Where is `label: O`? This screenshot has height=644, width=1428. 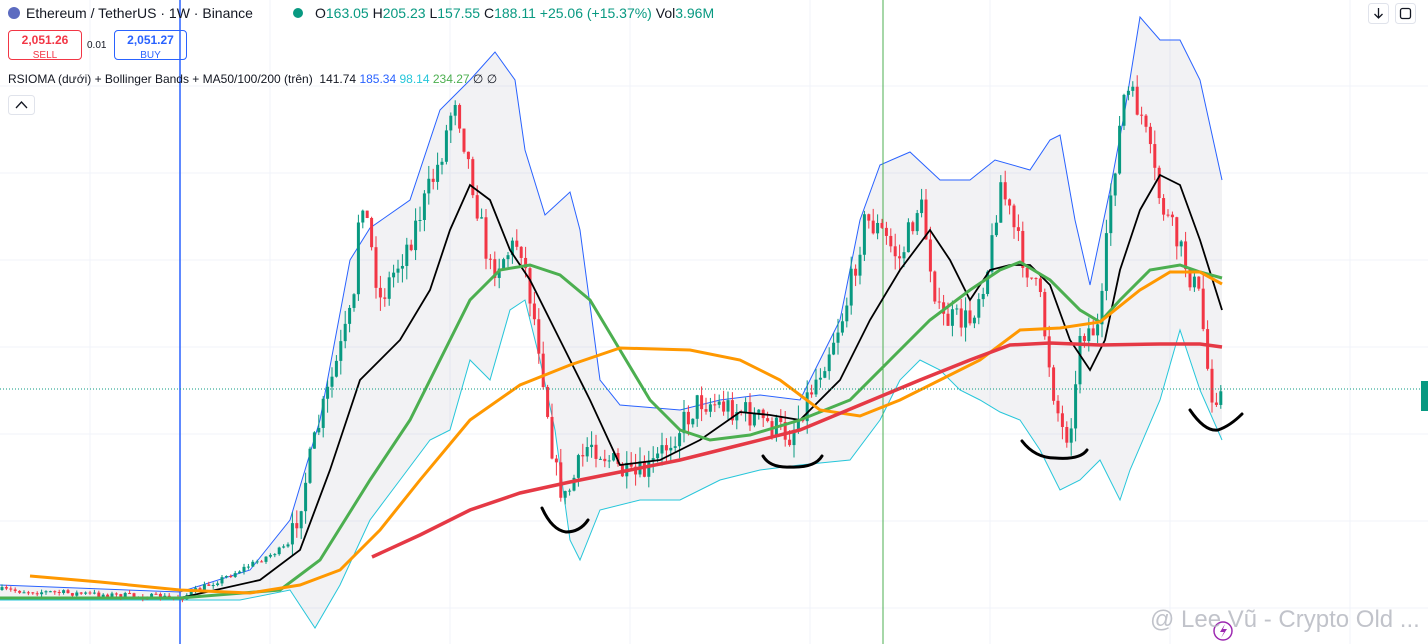
label: O is located at coordinates (320, 13).